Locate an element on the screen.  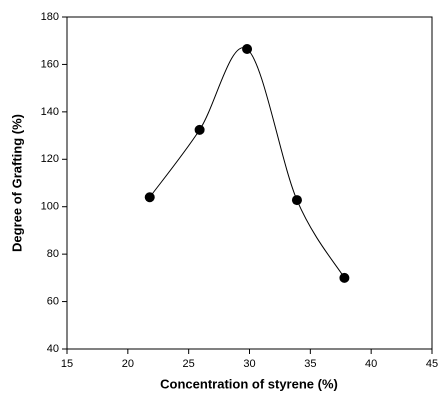
y-tick-label: 60 is located at coordinates (53, 301).